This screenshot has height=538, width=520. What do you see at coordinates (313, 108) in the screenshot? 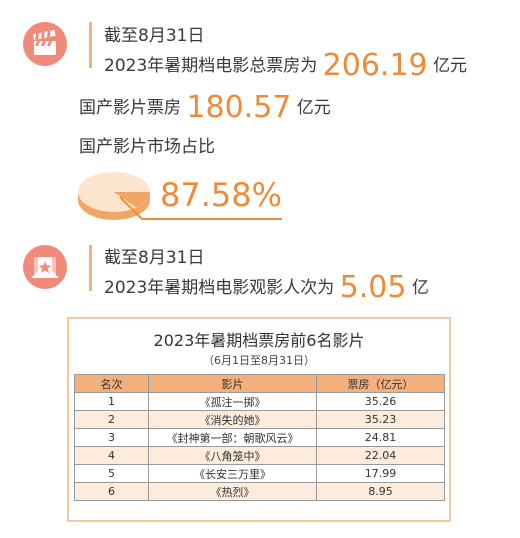
I see `domestic-box-office-unit: 亿元` at bounding box center [313, 108].